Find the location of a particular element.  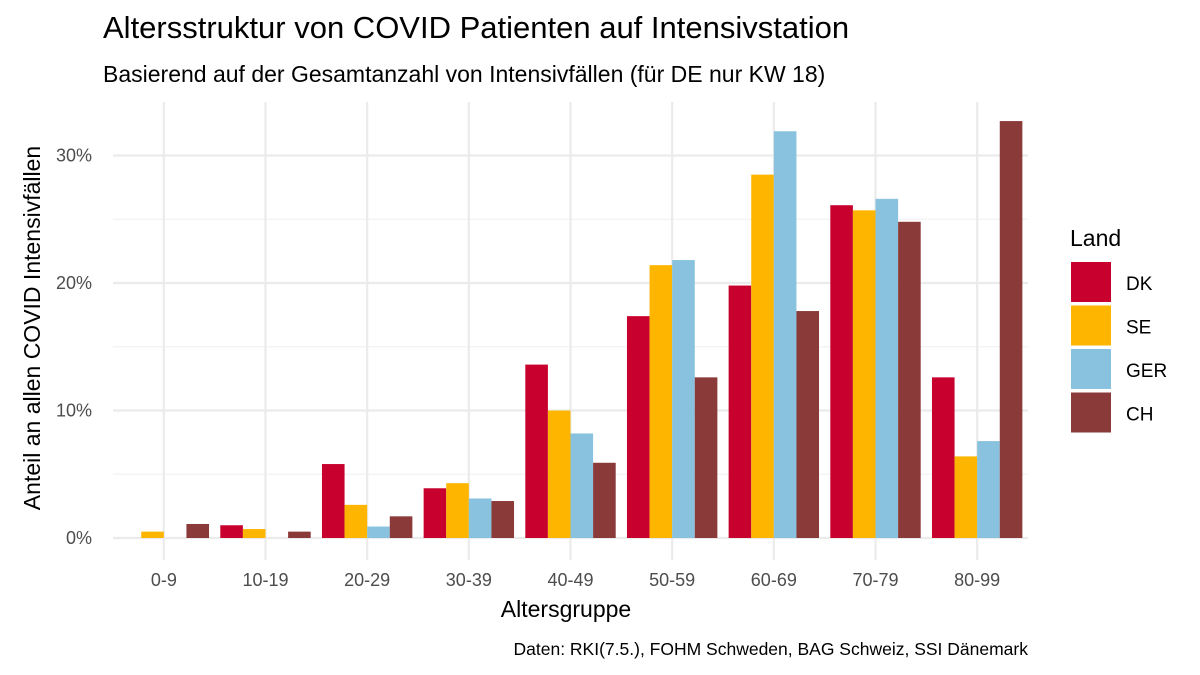

legend-key-dk is located at coordinates (1091, 282).